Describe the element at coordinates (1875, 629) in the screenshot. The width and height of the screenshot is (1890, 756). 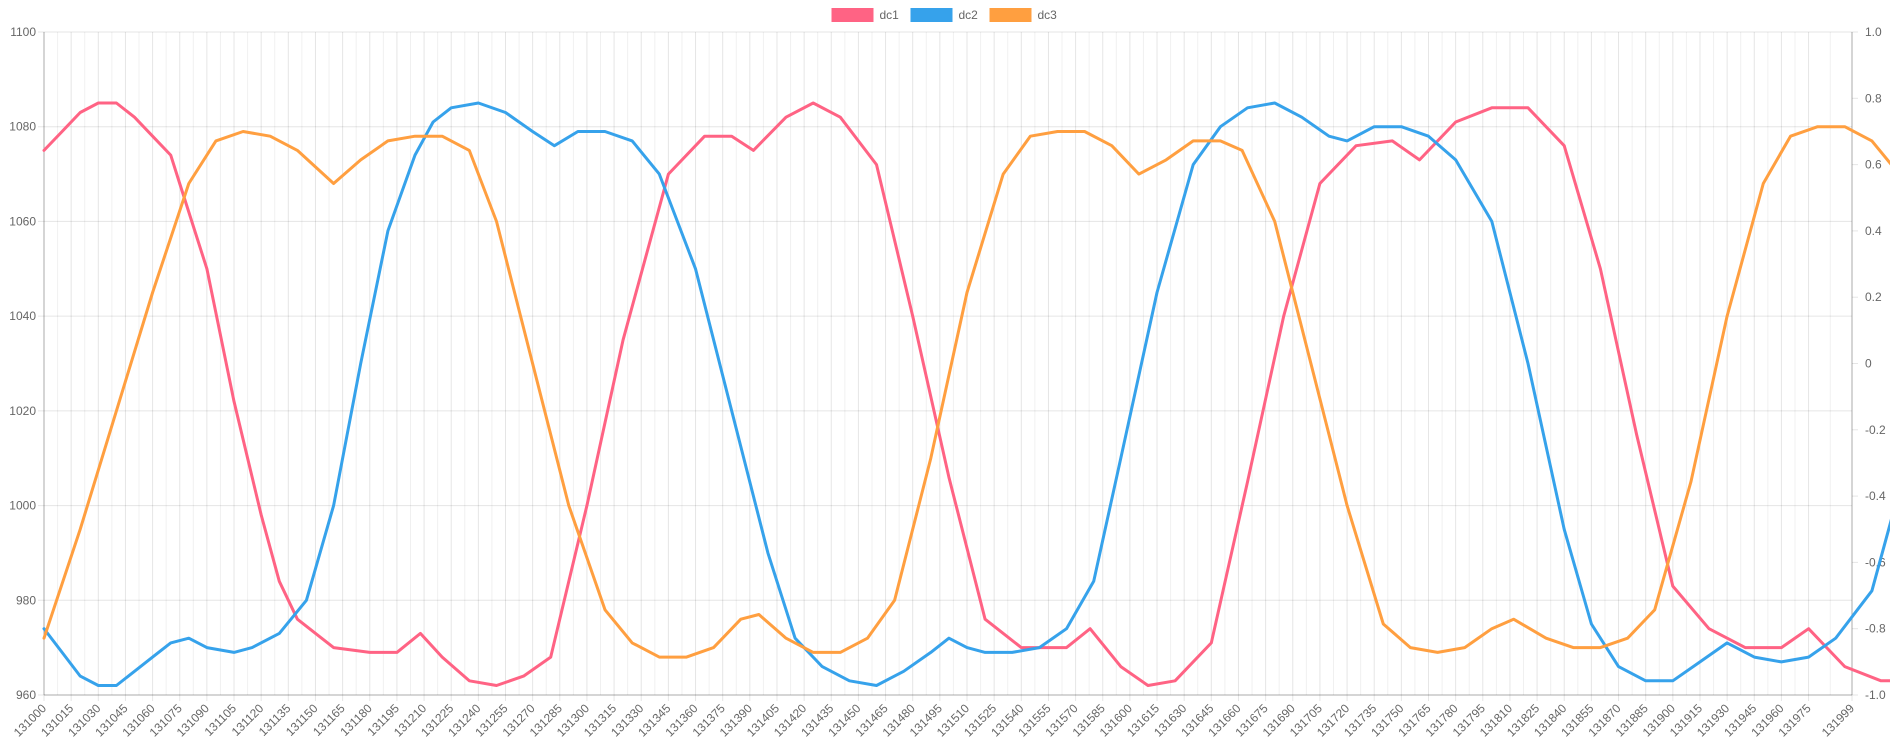
I see `y-right-tick-label: -0.8` at that location.